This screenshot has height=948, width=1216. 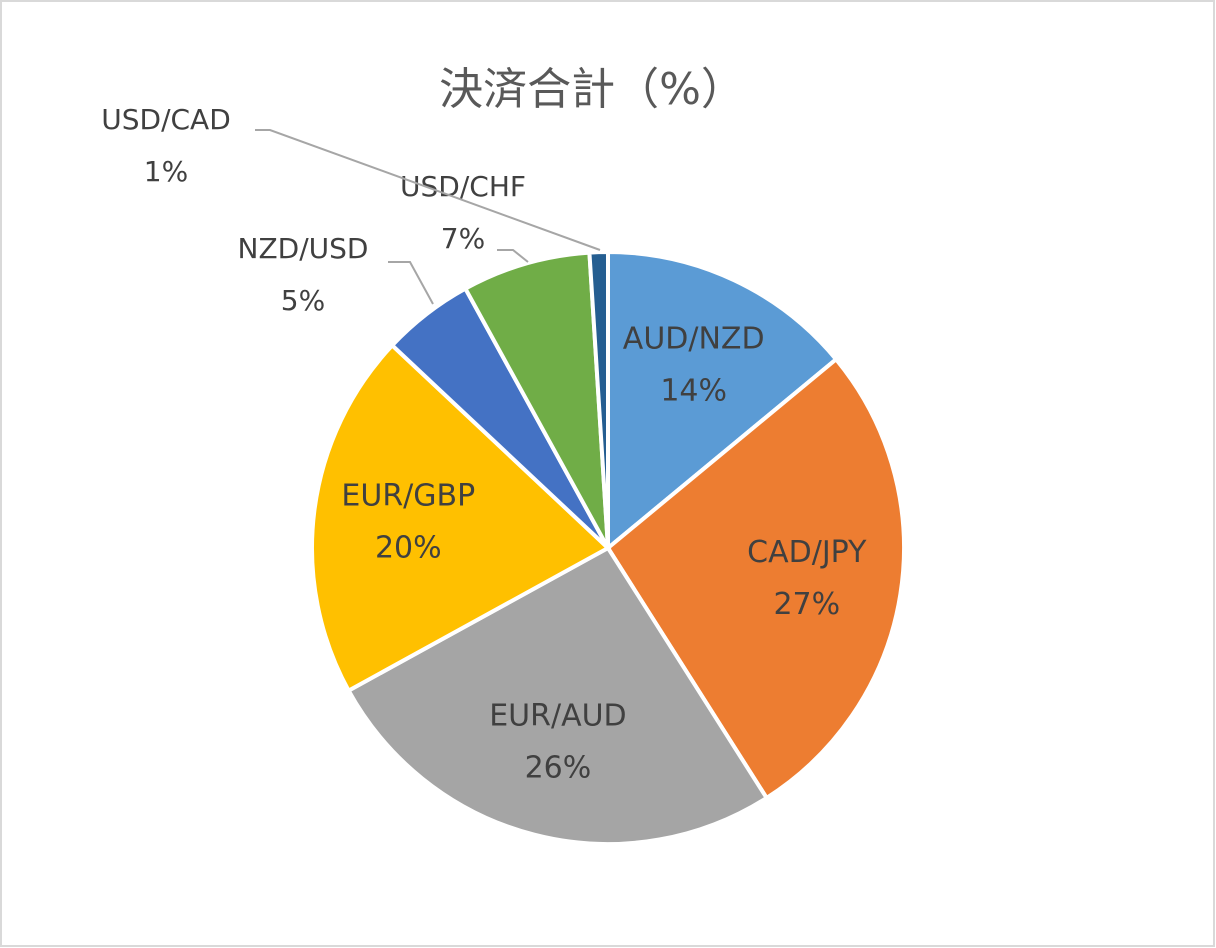 I want to click on slice-value-label: 14%, so click(x=693, y=390).